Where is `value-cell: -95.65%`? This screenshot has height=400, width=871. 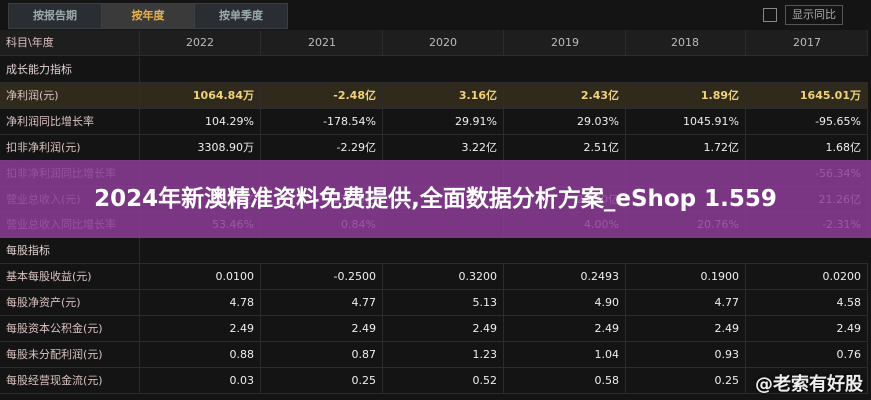
value-cell: -95.65% is located at coordinates (807, 121).